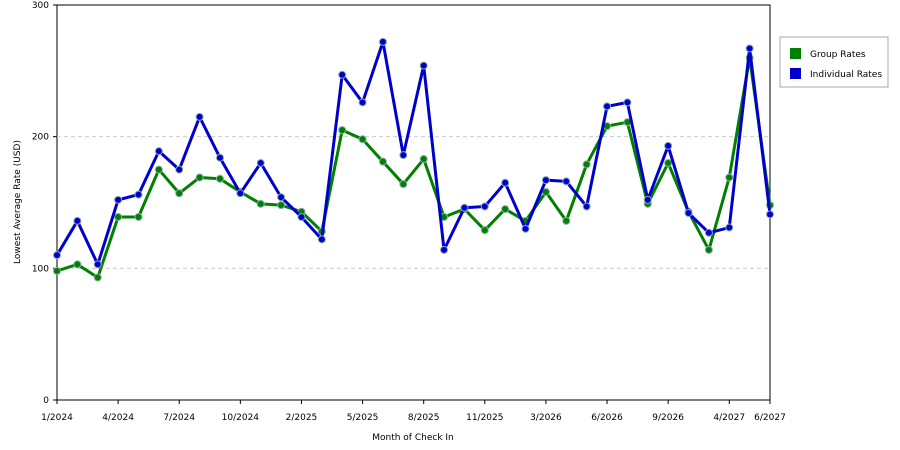 The image size is (900, 450). What do you see at coordinates (363, 418) in the screenshot?
I see `x-tick-label: 5/2025` at bounding box center [363, 418].